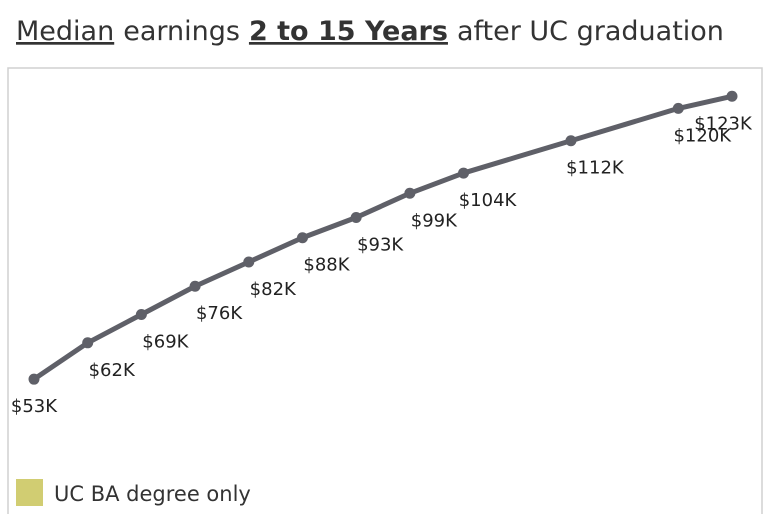 The image size is (772, 514). What do you see at coordinates (595, 168) in the screenshot?
I see `data-label: $112K` at bounding box center [595, 168].